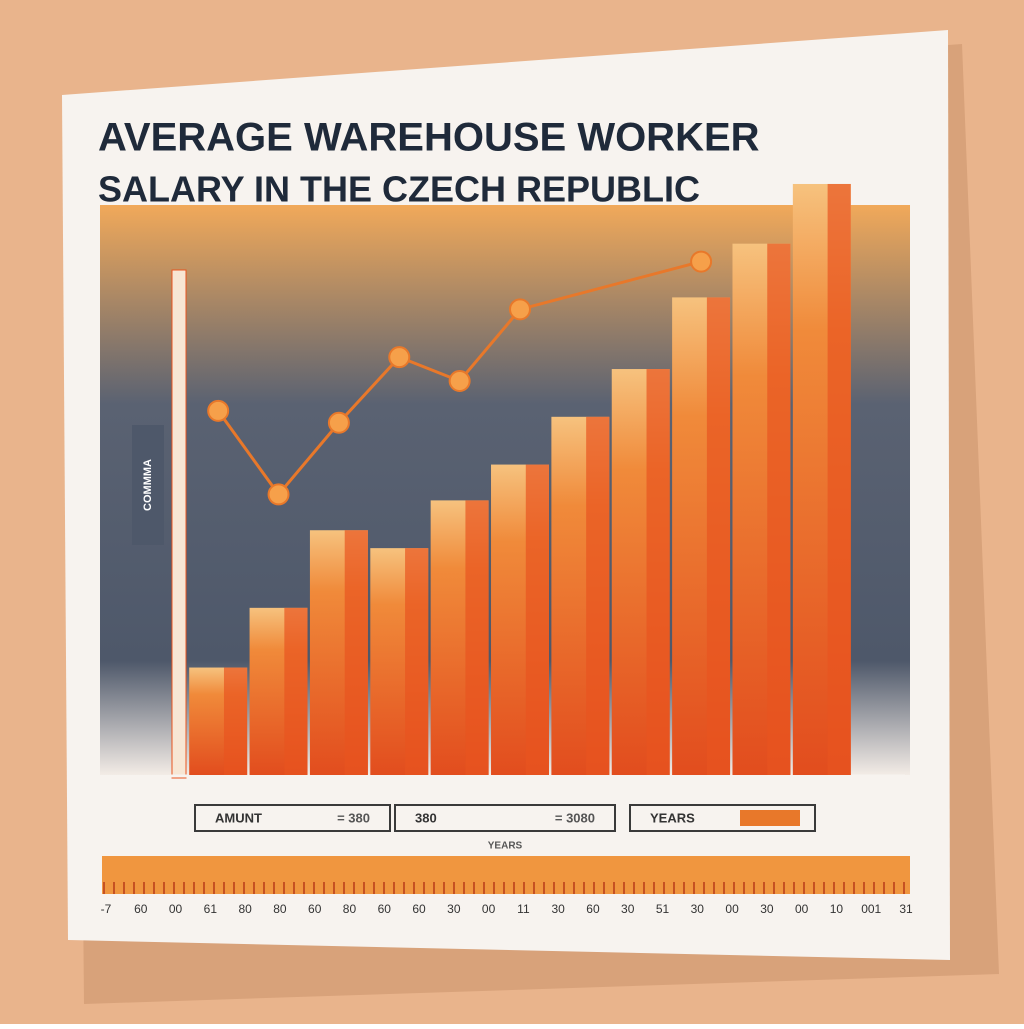 This screenshot has width=1024, height=1029. What do you see at coordinates (837, 909) in the screenshot?
I see `strip-label: 10` at bounding box center [837, 909].